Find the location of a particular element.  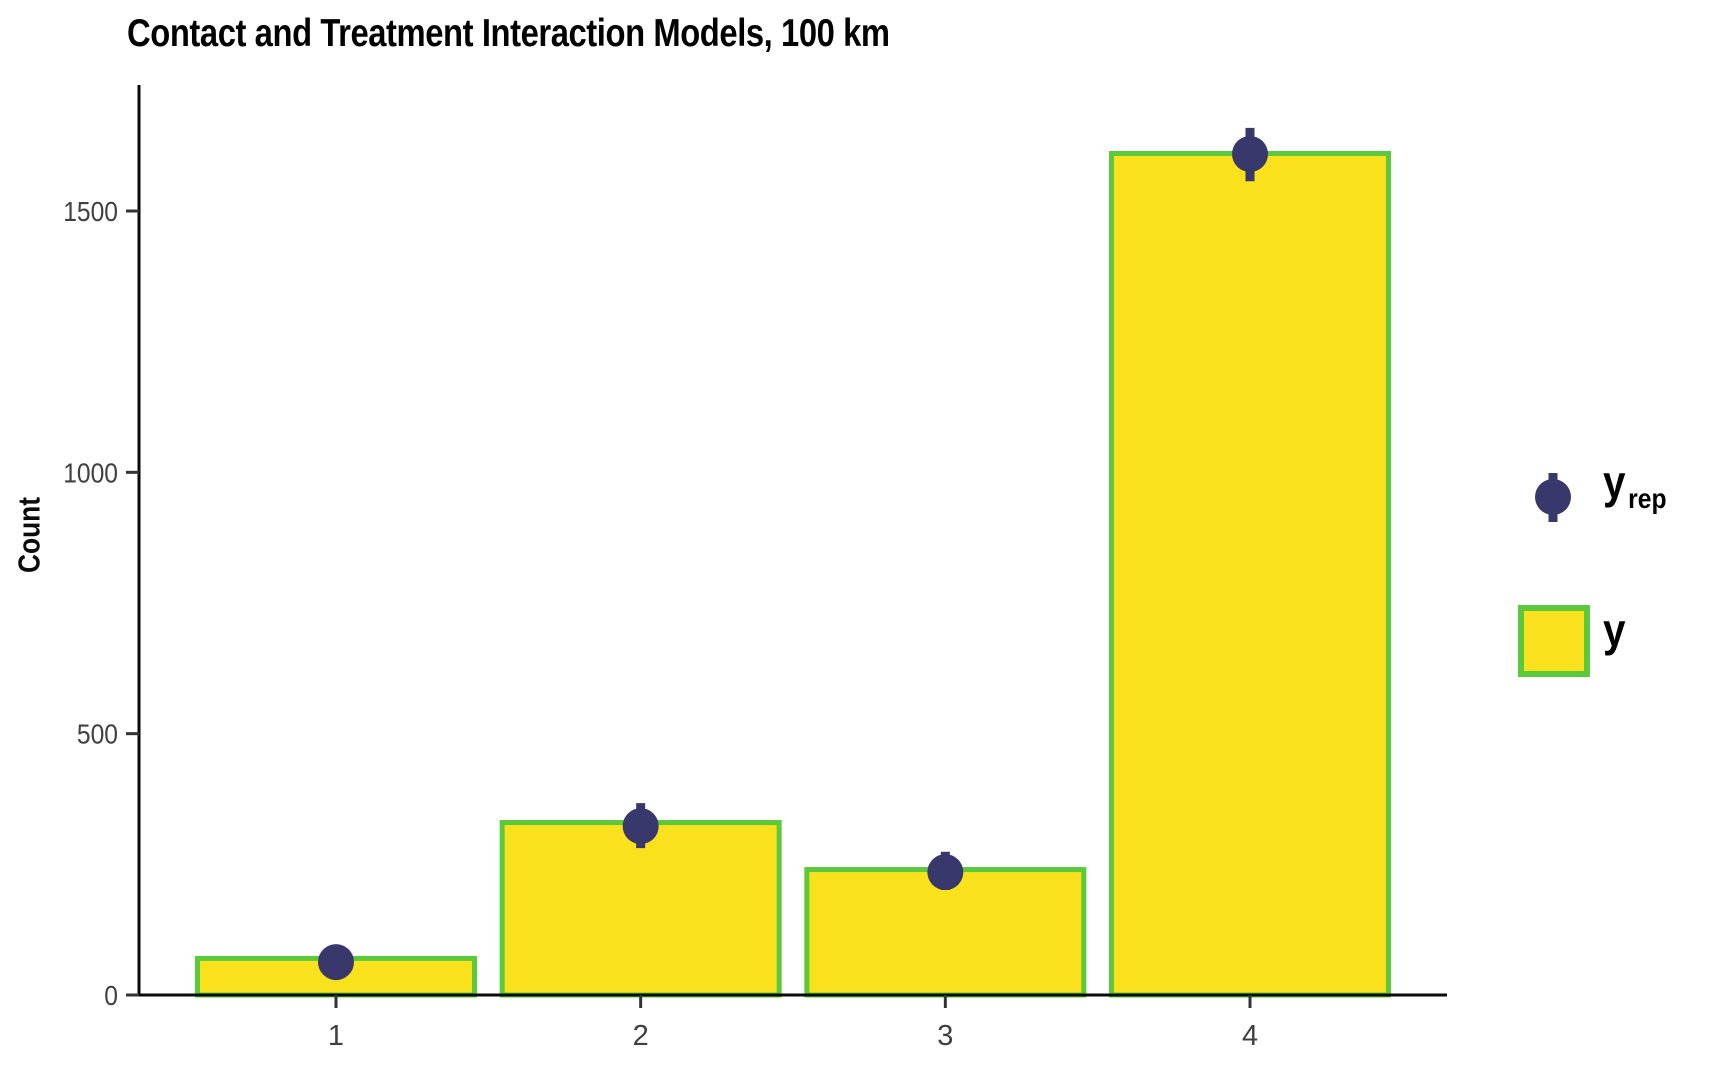

legend-bar-swatch is located at coordinates (1554, 641).